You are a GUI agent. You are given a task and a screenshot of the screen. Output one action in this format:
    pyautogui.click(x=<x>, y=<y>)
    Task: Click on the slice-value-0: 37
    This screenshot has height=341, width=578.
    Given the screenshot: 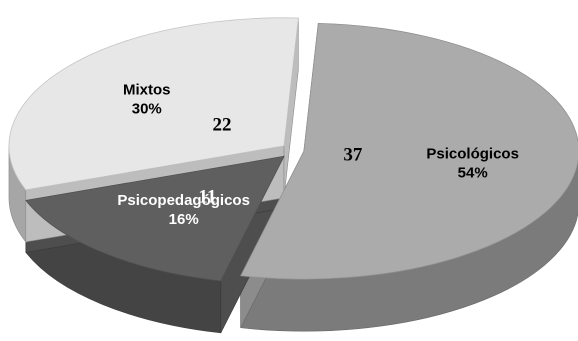 What is the action you would take?
    pyautogui.click(x=353, y=154)
    